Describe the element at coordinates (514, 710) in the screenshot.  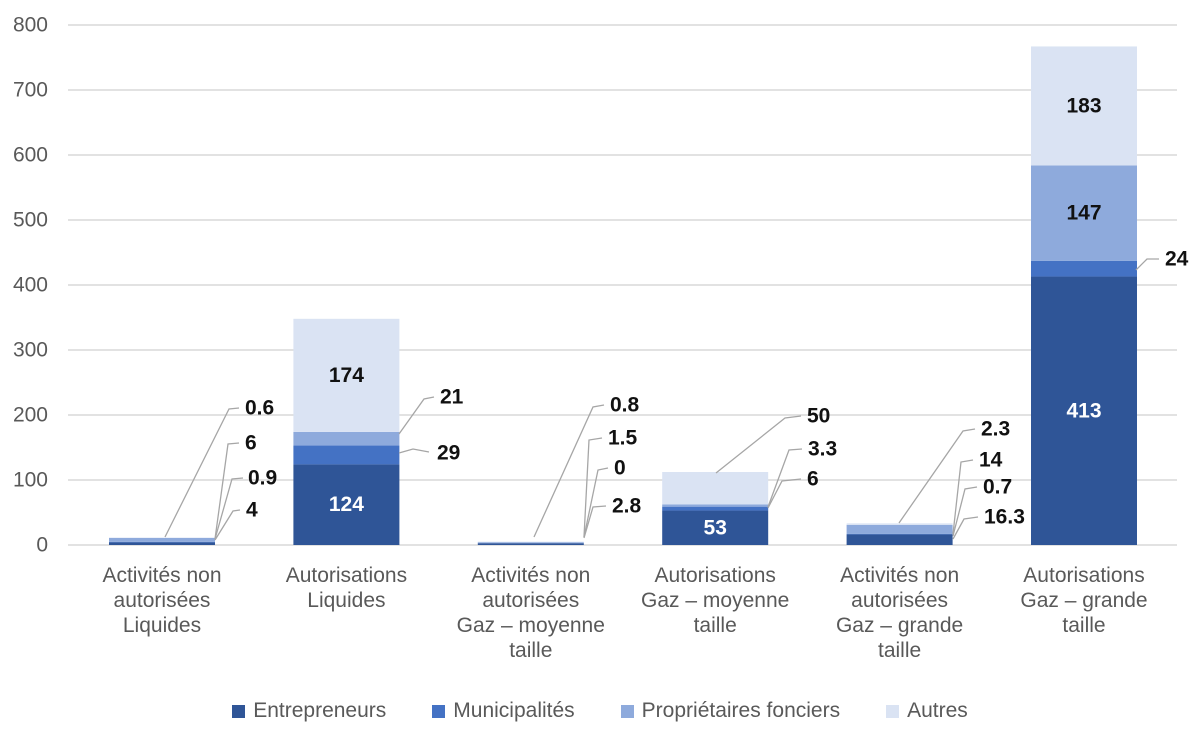
I see `legend-label: Municipalités` at that location.